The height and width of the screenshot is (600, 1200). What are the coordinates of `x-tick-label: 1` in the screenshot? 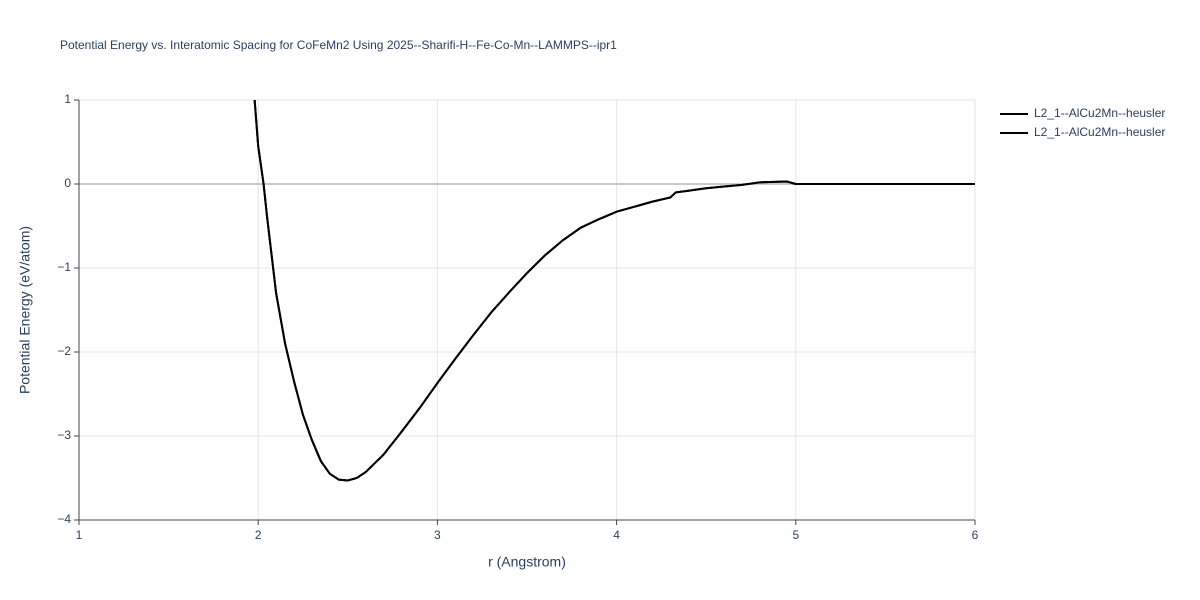 It's located at (79, 535).